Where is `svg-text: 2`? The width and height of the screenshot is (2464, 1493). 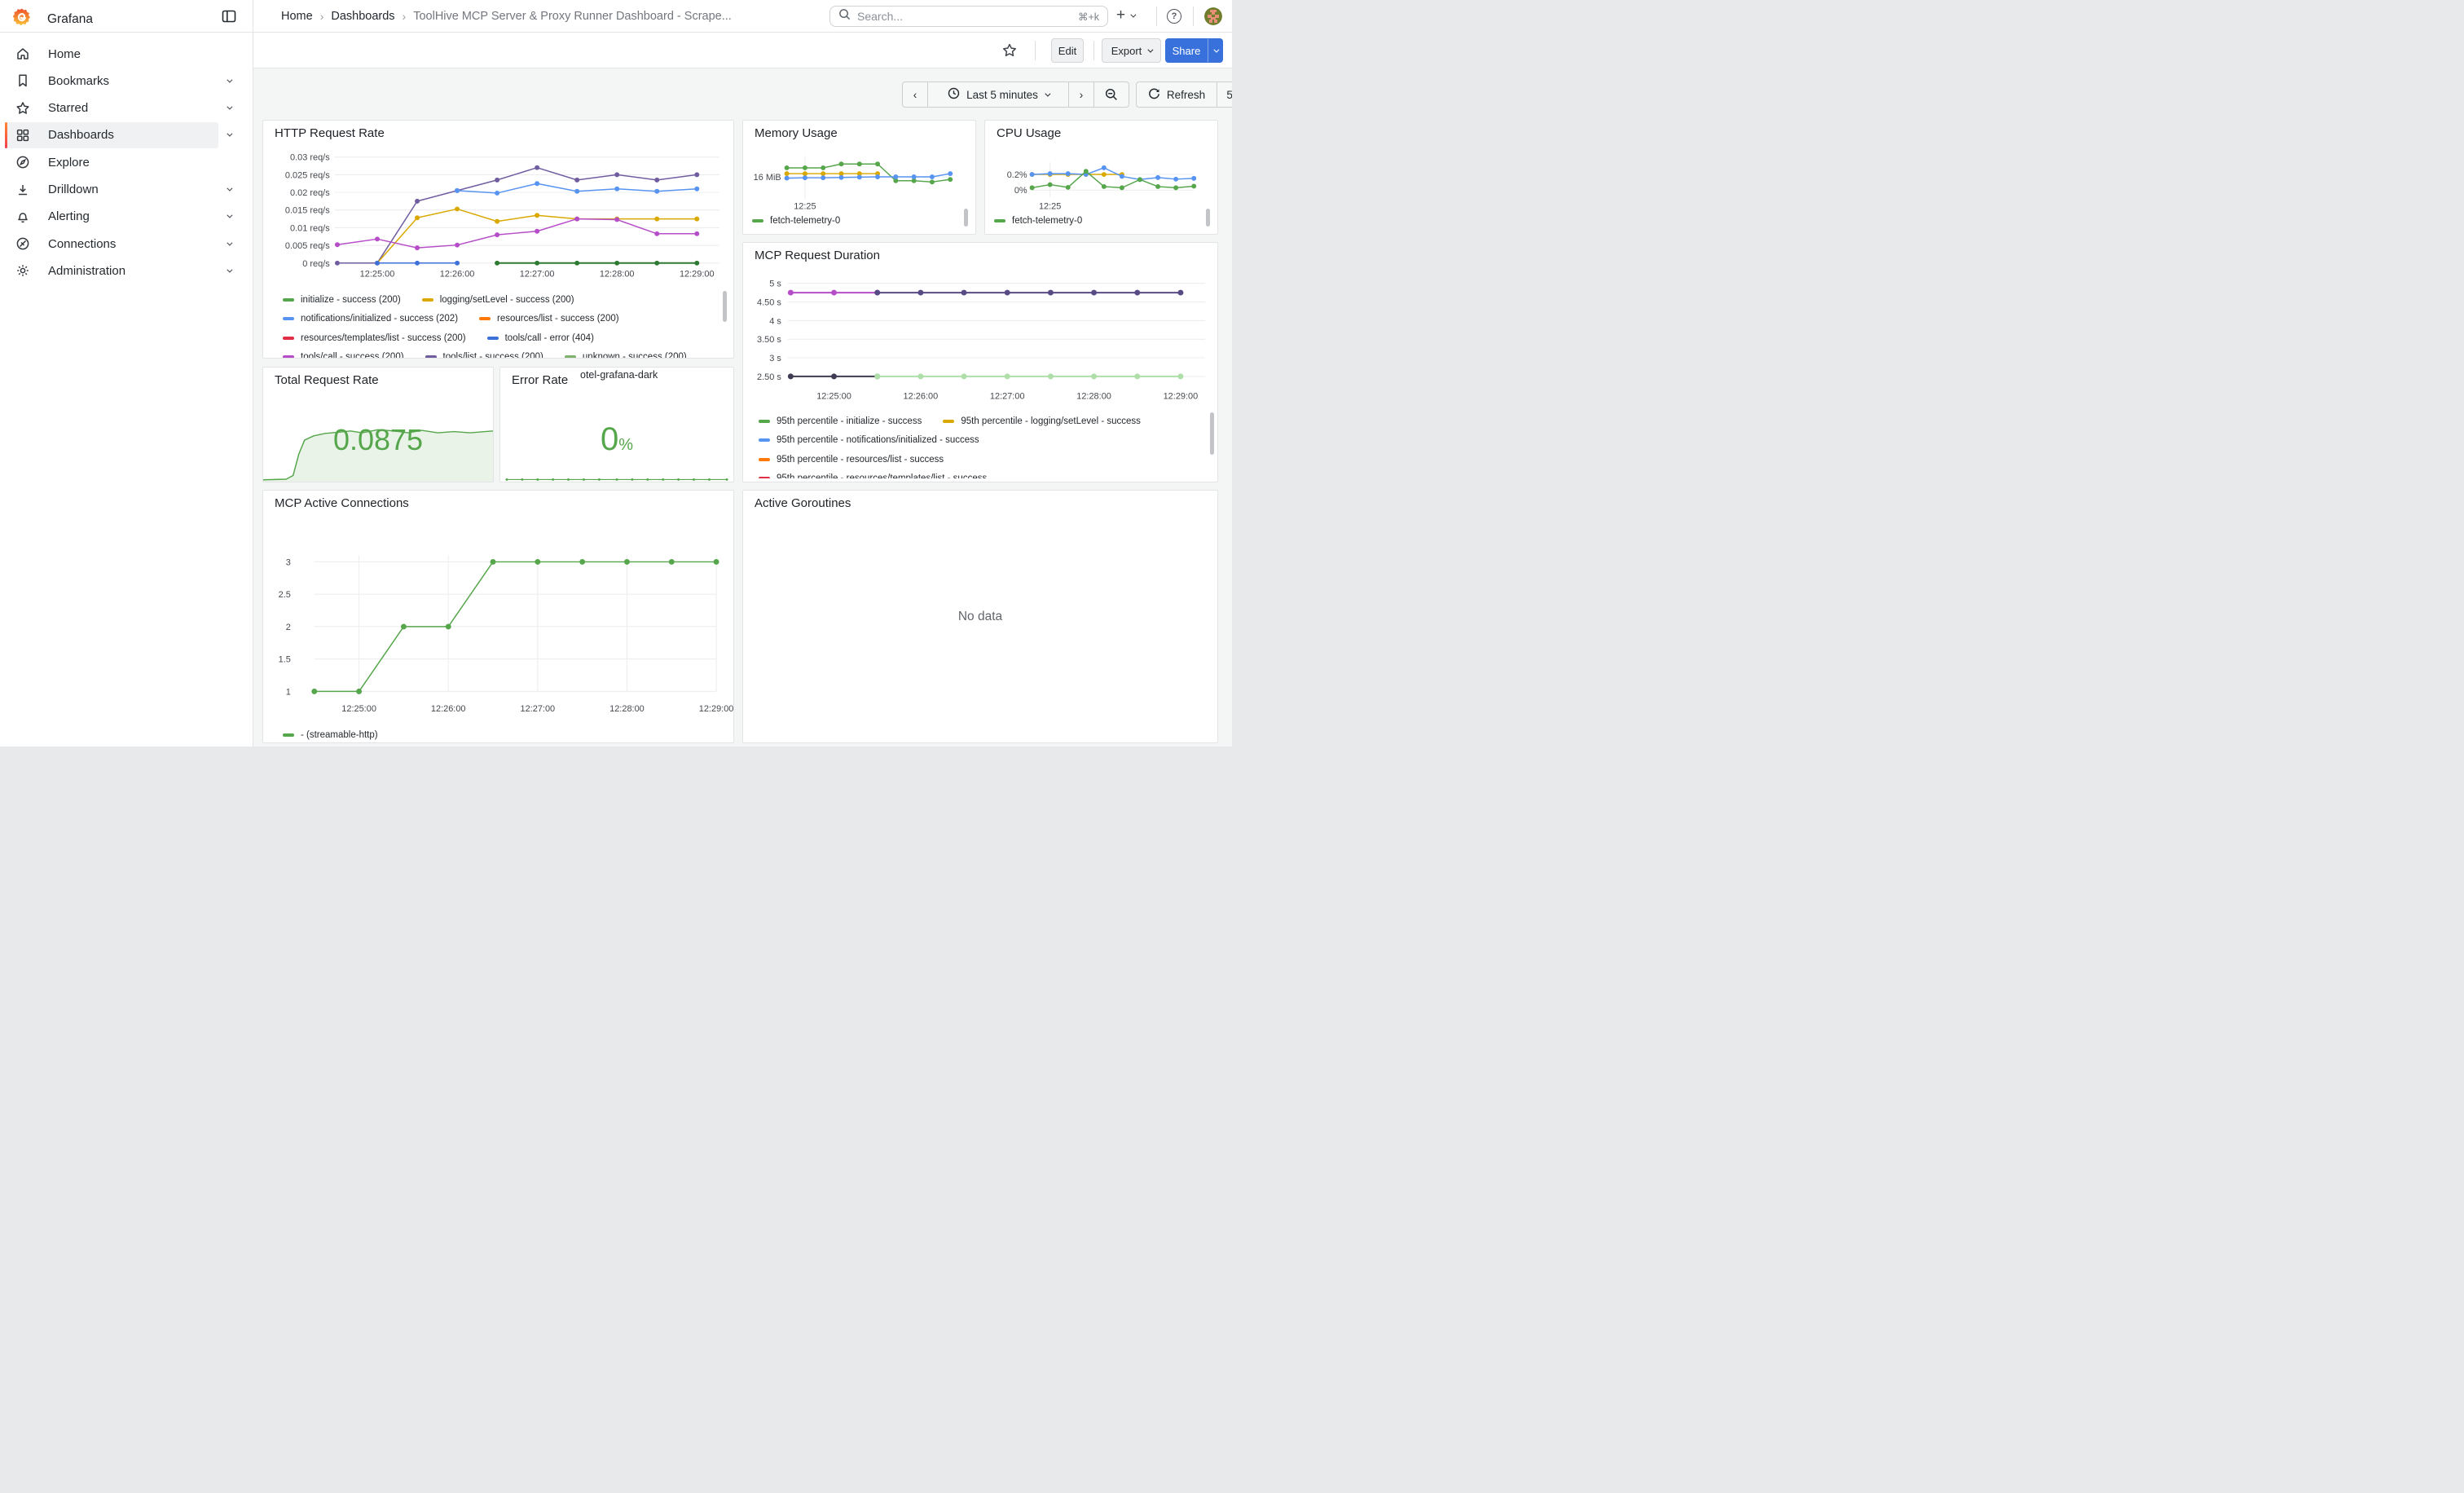
svg-text: 2 is located at coordinates (288, 627).